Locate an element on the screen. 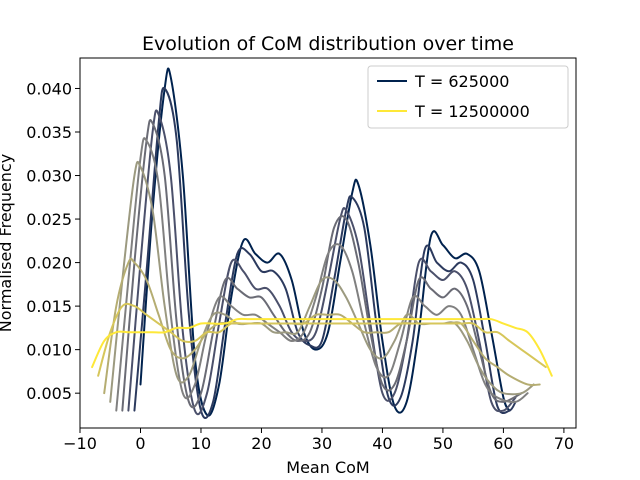 The height and width of the screenshot is (480, 640). y-tick-label: 0.040 is located at coordinates (49, 88).